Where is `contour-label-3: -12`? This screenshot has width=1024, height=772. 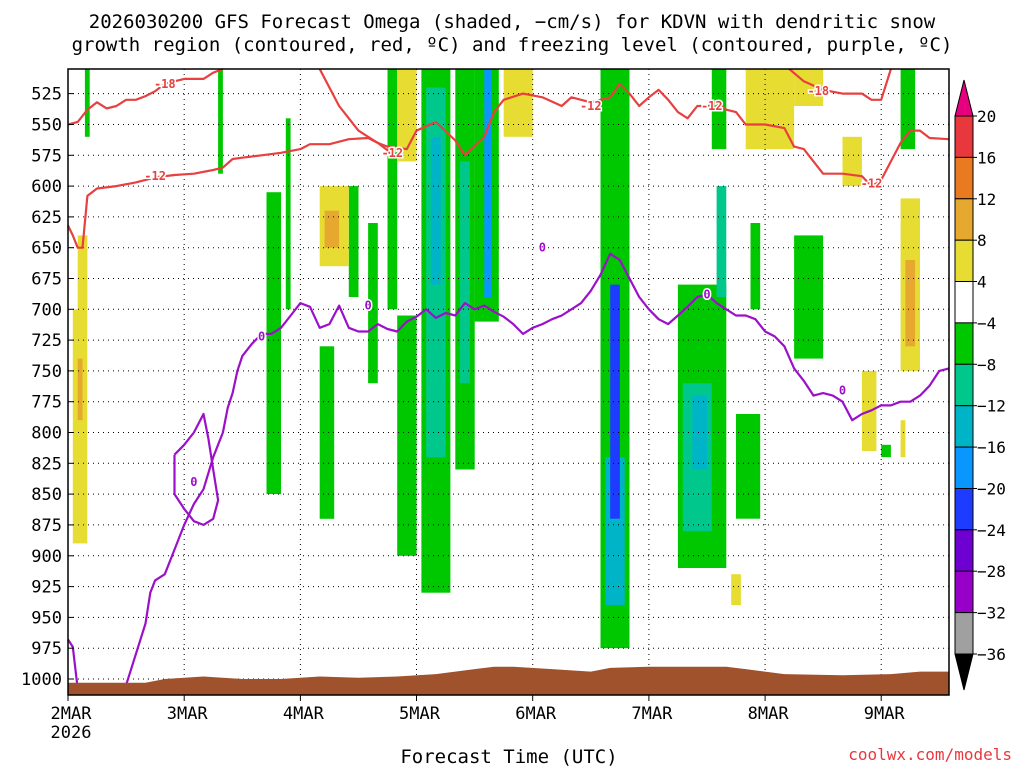 contour-label-3: -12 is located at coordinates (392, 153).